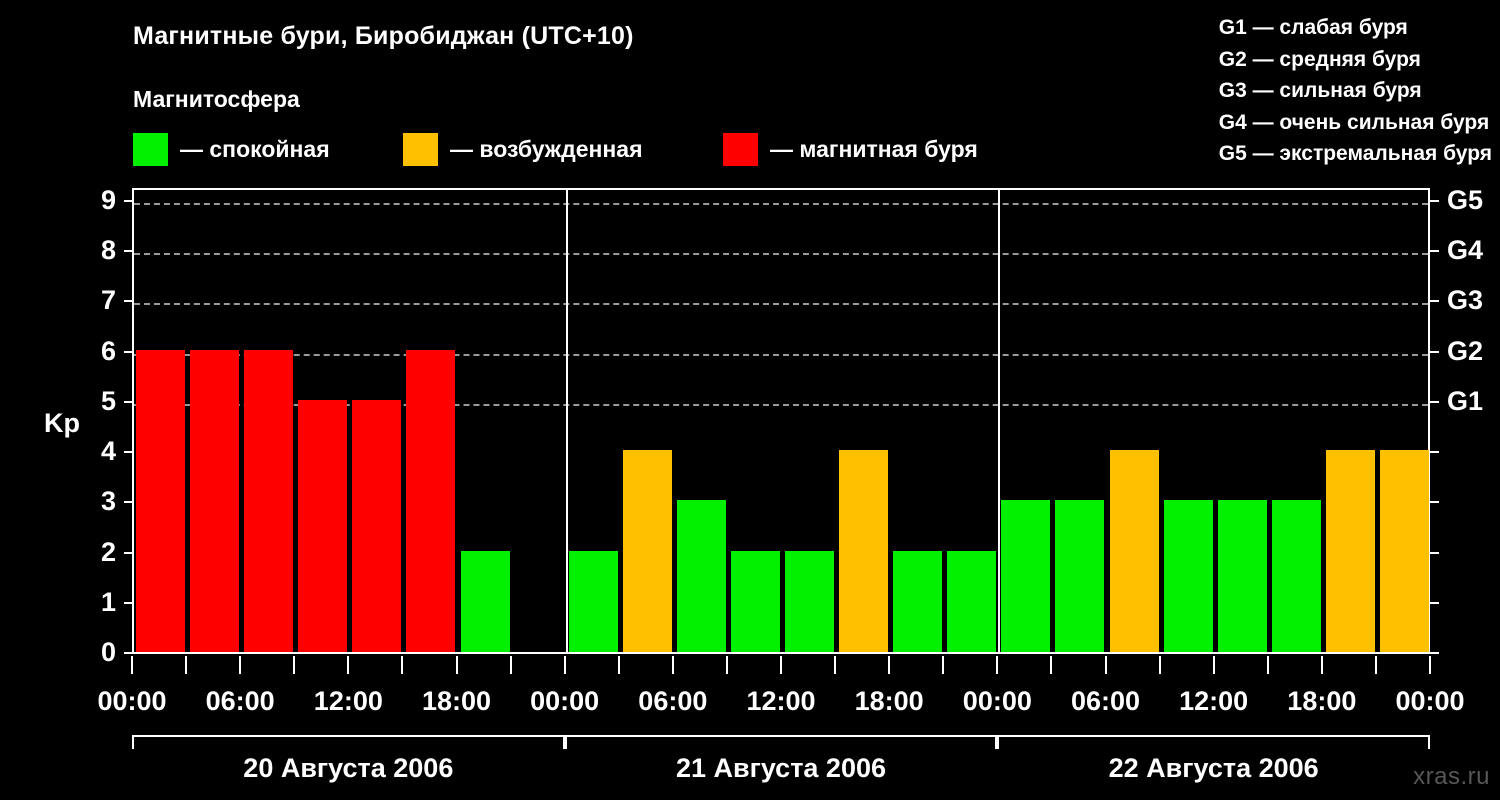 The image size is (1500, 800). What do you see at coordinates (1465, 250) in the screenshot?
I see `g-tick-label-G4: G4` at bounding box center [1465, 250].